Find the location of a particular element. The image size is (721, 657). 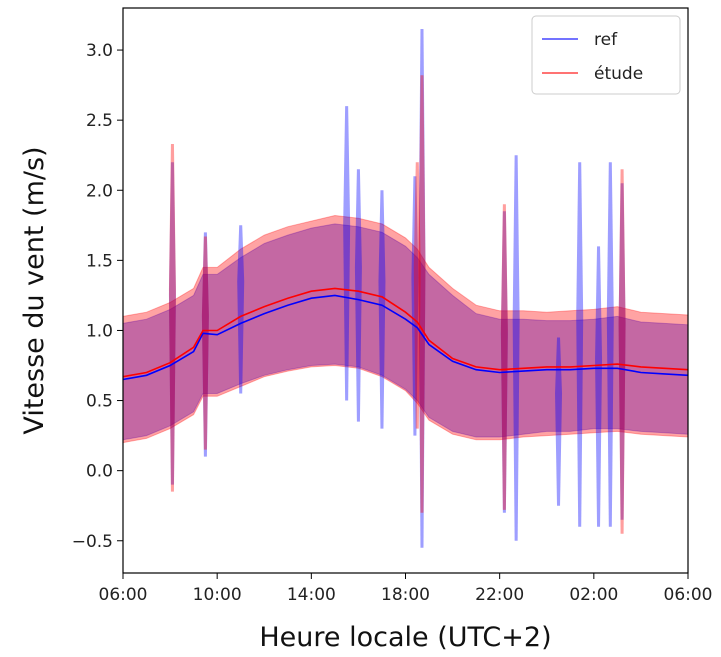

y-tick-label: 1.5 is located at coordinates (99, 261).